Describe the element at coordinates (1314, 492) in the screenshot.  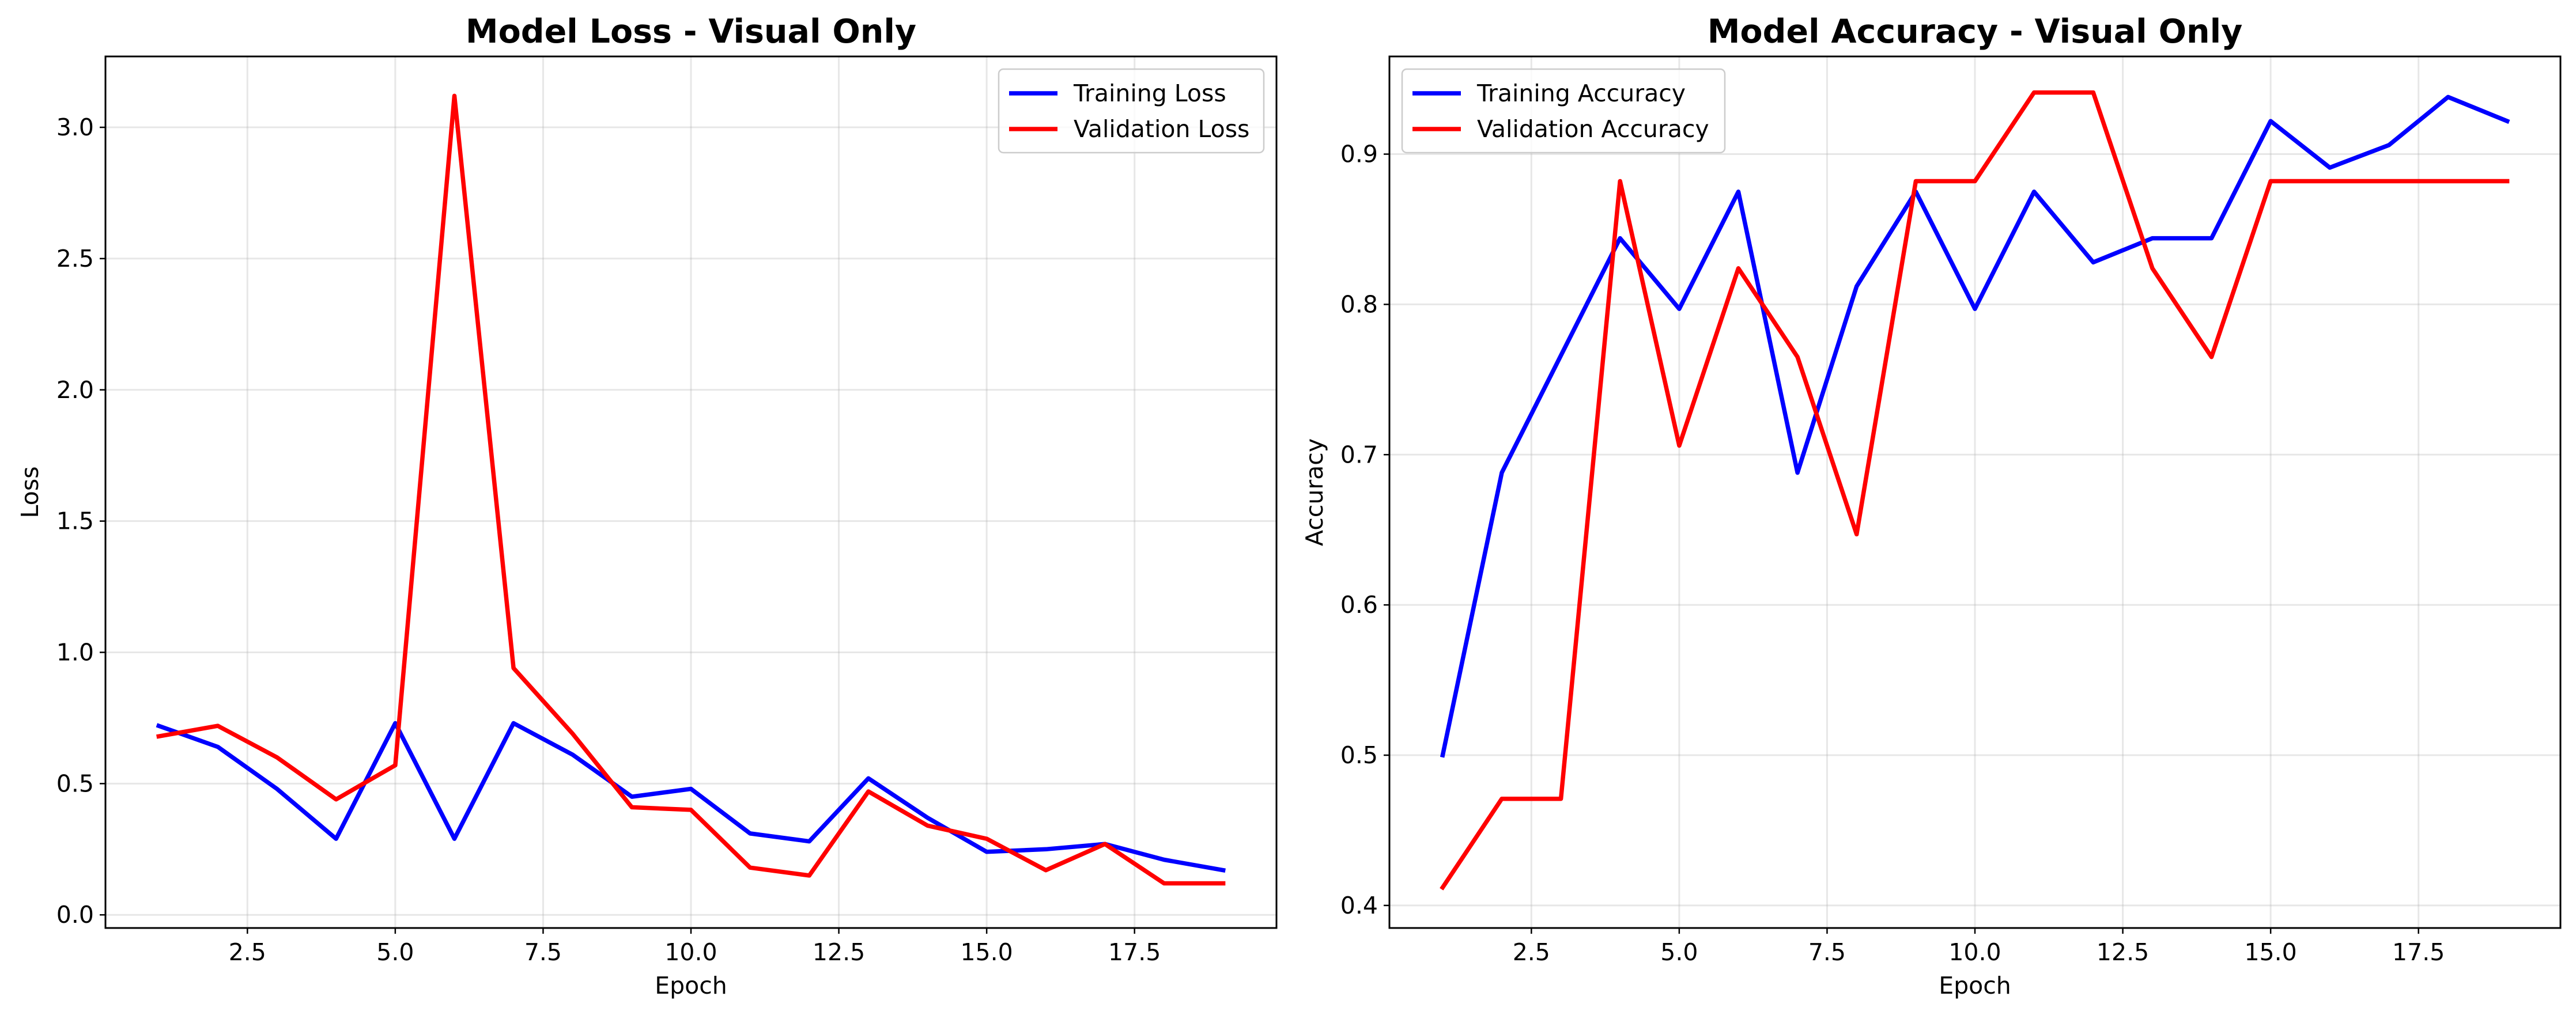
I see `y-axis-label: Accuracy` at that location.